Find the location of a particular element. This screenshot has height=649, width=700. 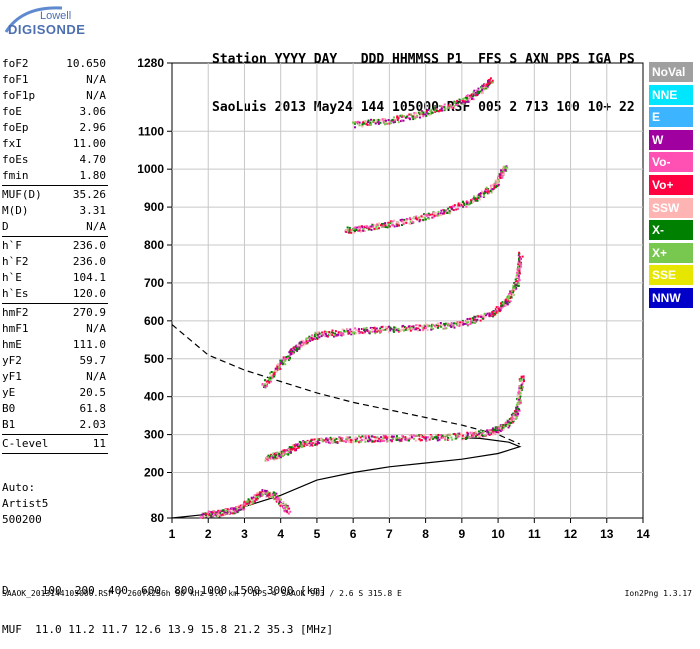

param-value: 61.8 is located at coordinates (93, 408).